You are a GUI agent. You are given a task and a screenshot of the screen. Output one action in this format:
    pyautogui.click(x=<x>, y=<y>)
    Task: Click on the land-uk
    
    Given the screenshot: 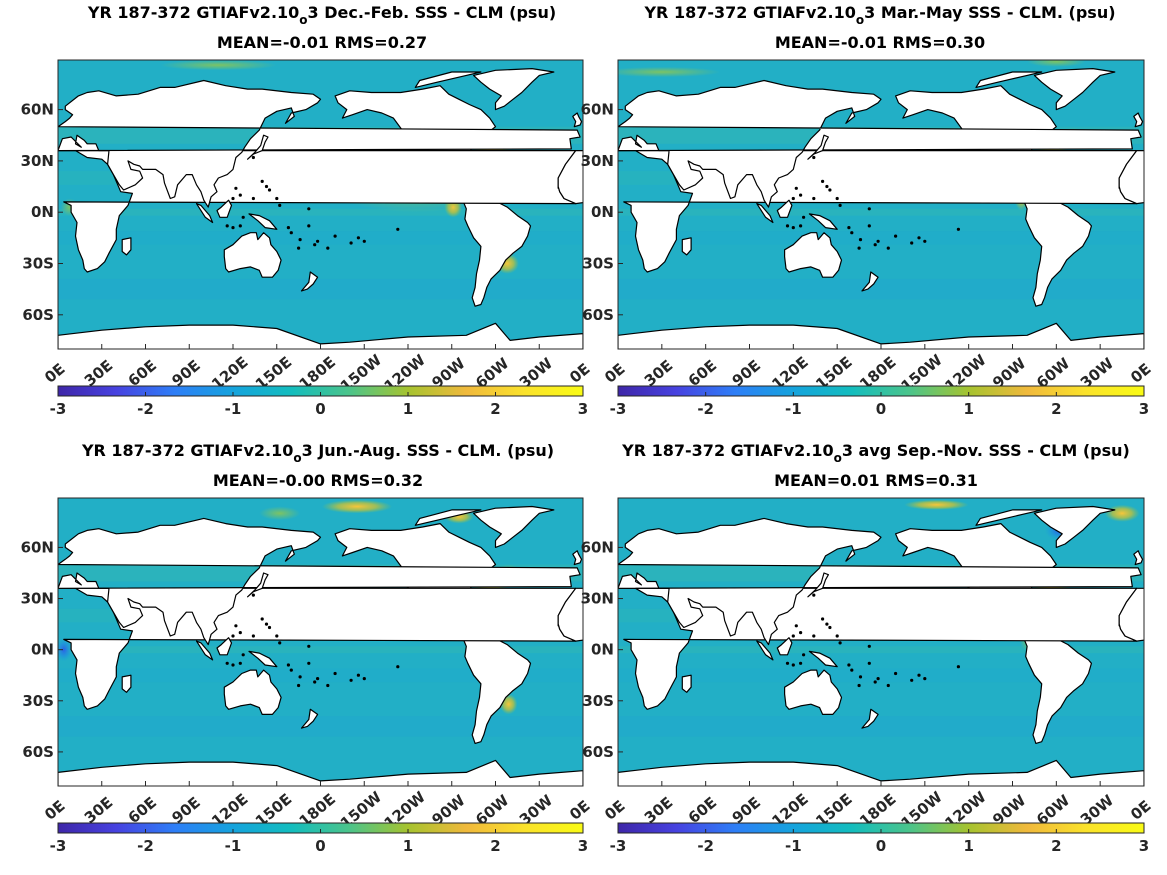 What is the action you would take?
    pyautogui.click(x=577, y=558)
    